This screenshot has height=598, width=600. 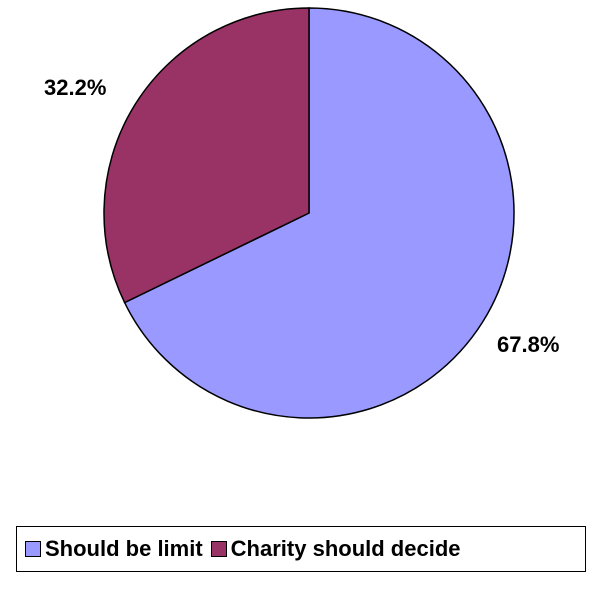 What do you see at coordinates (218, 549) in the screenshot?
I see `legend-swatch-charity-should-decide` at bounding box center [218, 549].